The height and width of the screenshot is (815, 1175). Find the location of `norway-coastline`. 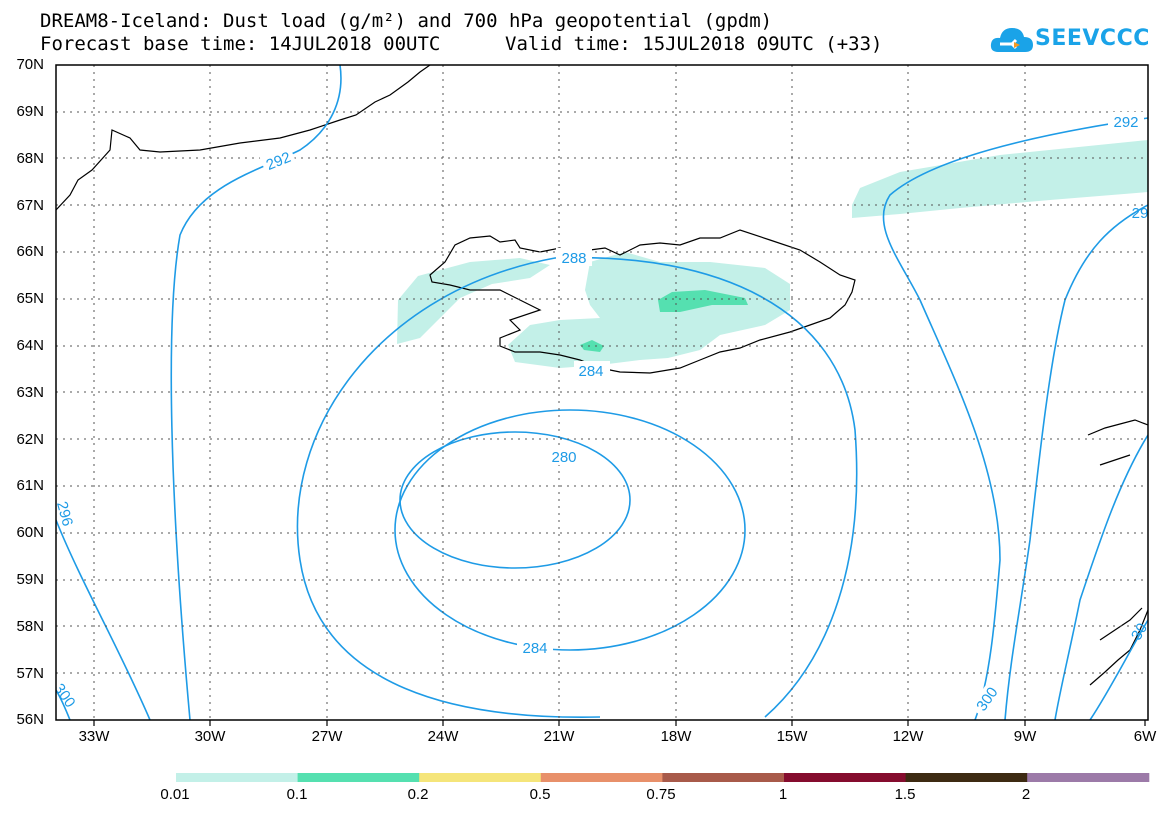

norway-coastline is located at coordinates (1117, 552).